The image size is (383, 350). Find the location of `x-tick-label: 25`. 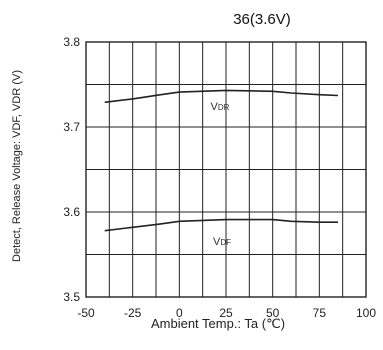

x-tick-label: 25 is located at coordinates (226, 313).